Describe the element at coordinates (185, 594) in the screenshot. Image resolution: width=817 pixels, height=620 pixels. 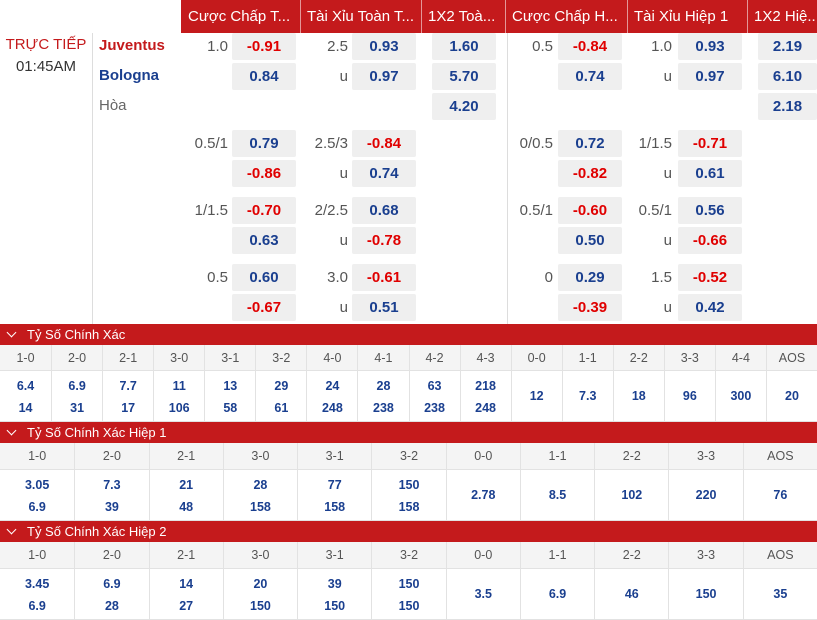
I see `score-odds-cell: 14 27` at that location.